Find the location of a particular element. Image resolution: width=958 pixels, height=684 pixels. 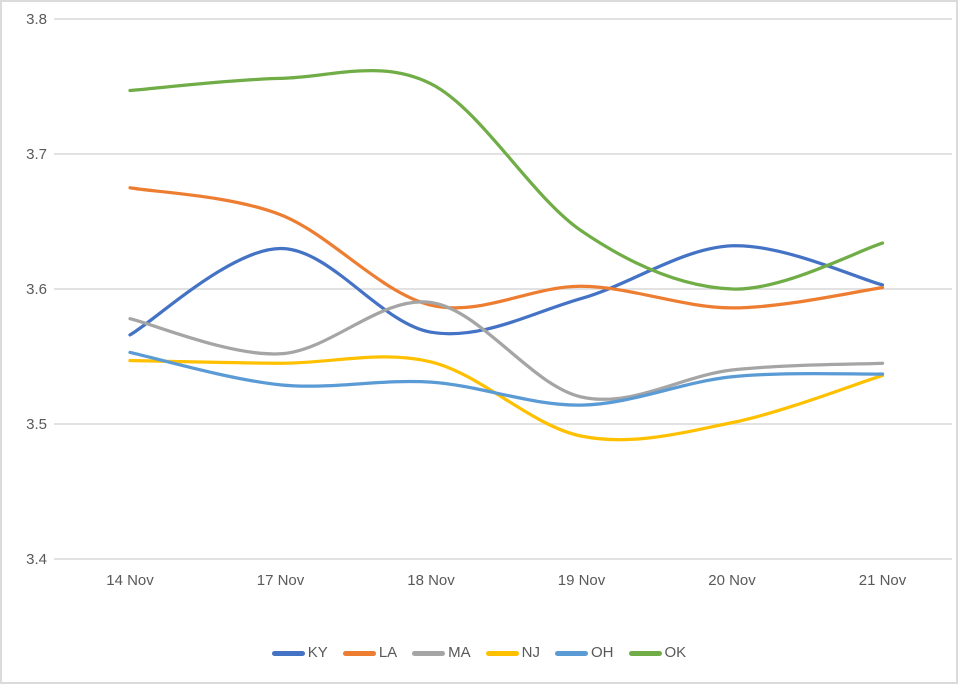

legend-label-la: LA is located at coordinates (388, 652).